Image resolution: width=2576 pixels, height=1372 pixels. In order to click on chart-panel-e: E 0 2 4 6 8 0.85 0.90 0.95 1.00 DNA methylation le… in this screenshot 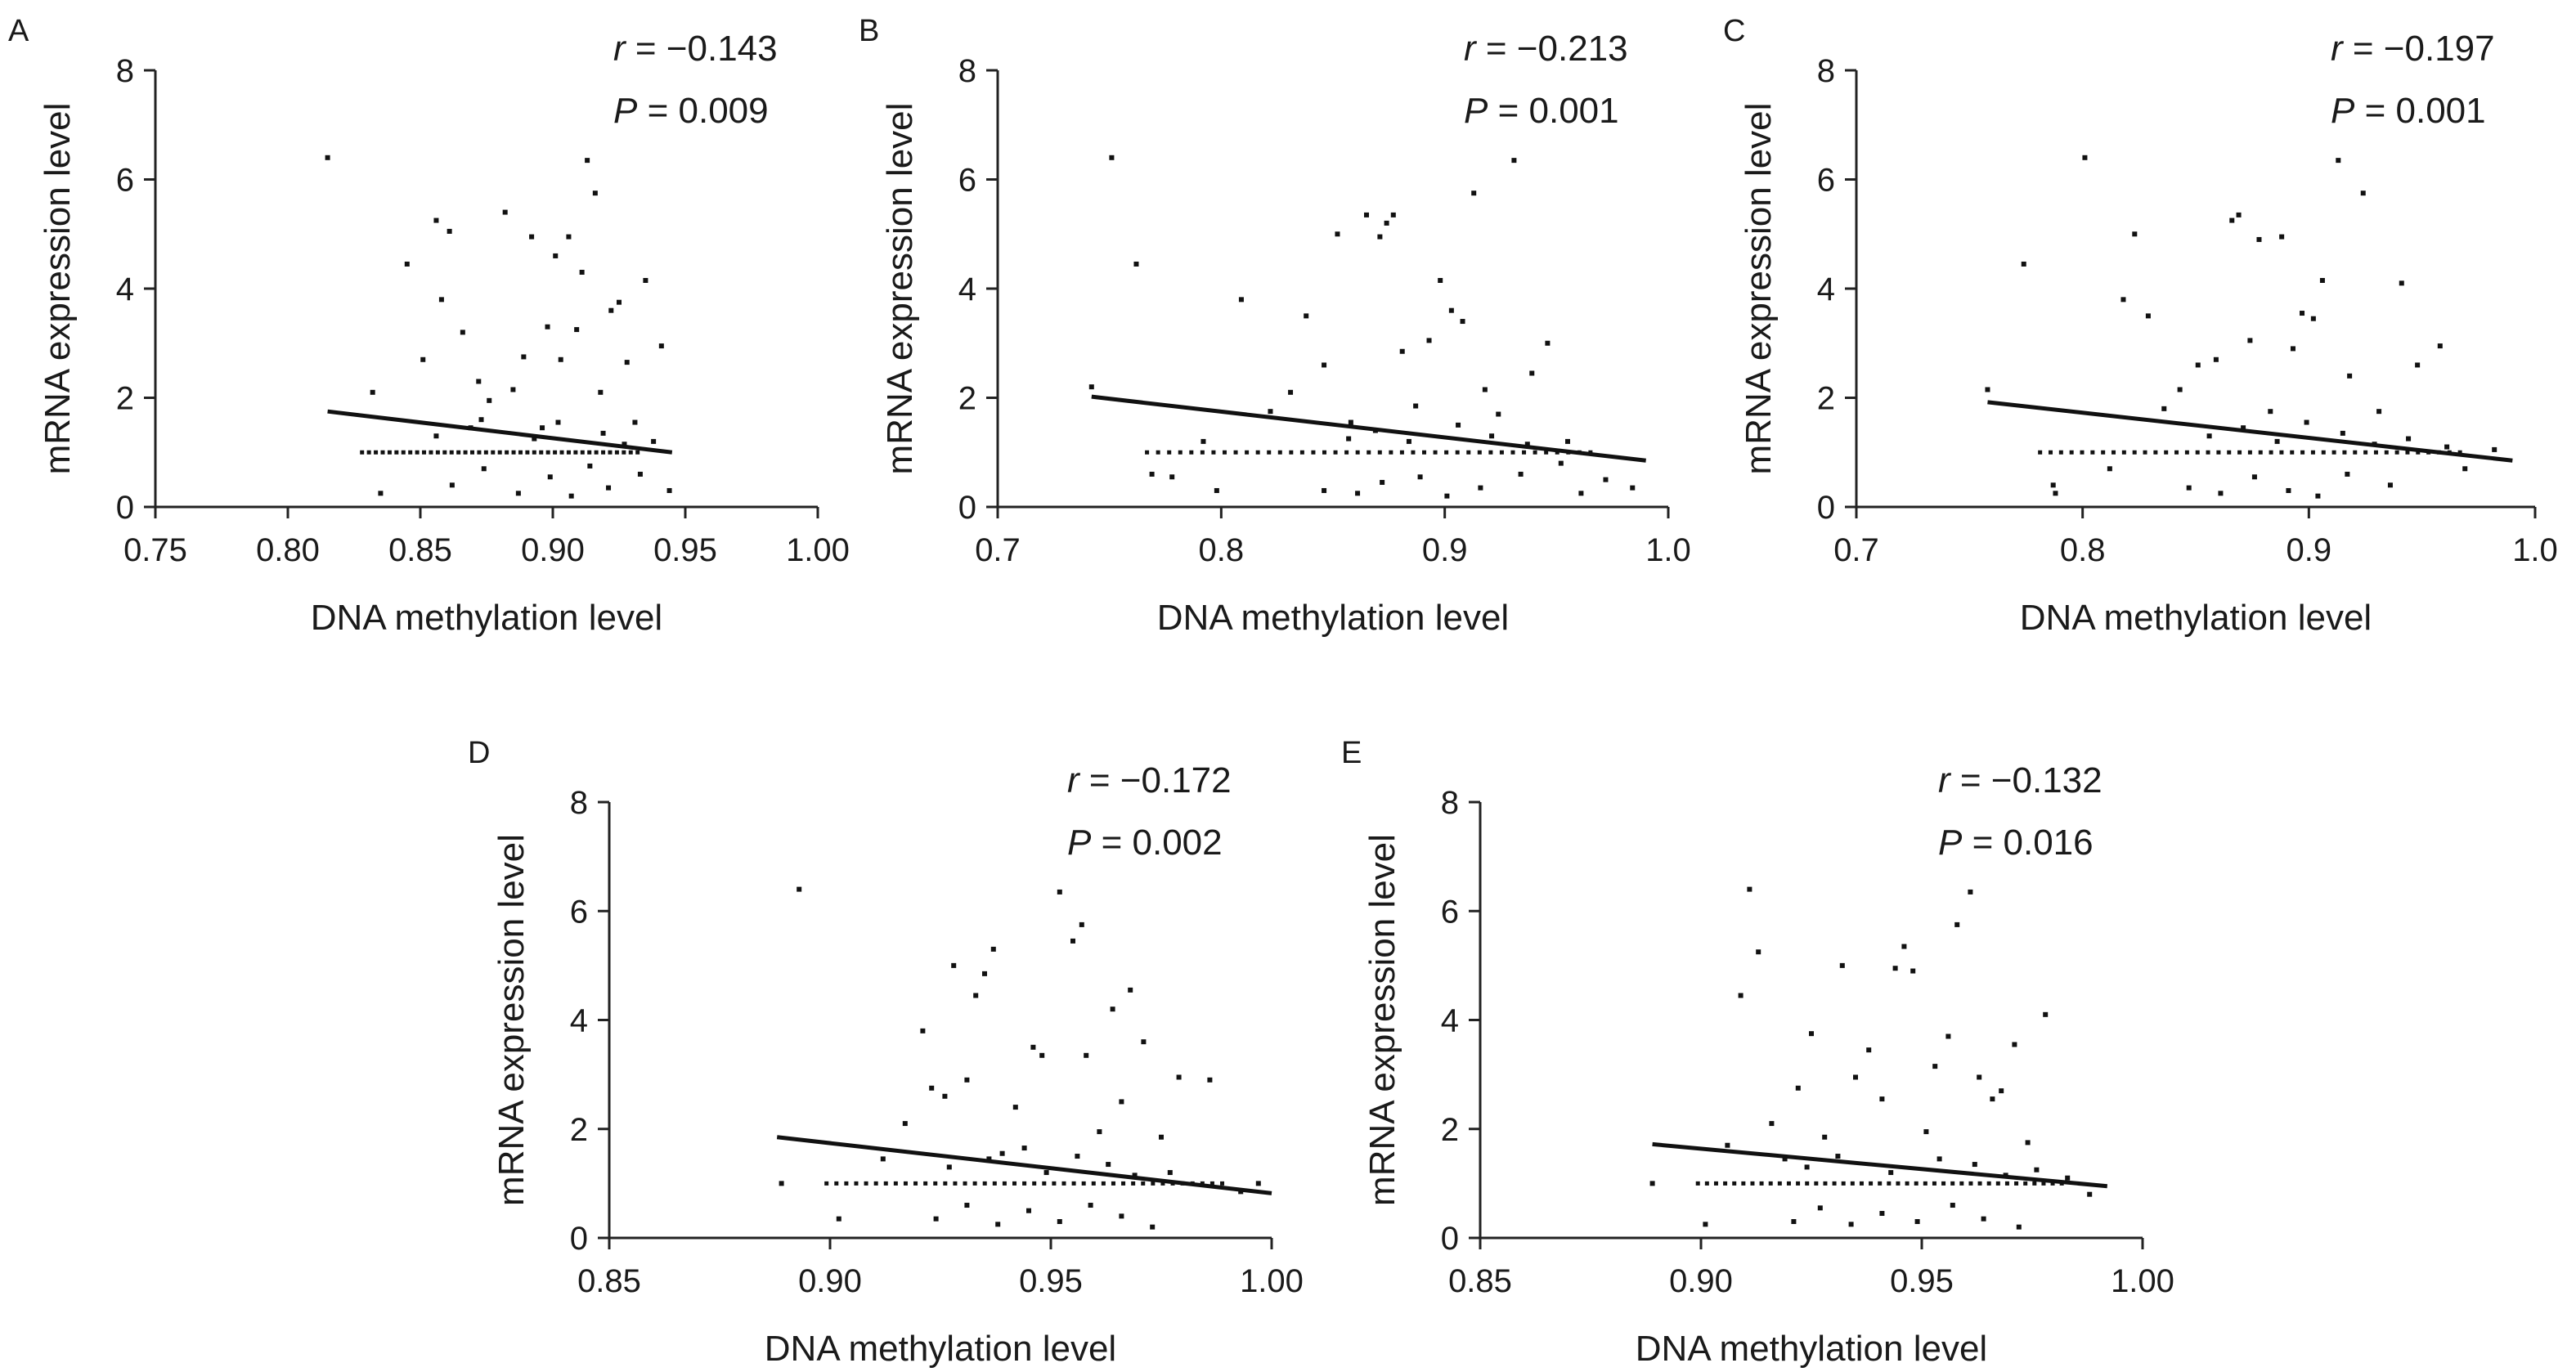, I will do `click(1758, 1052)`.